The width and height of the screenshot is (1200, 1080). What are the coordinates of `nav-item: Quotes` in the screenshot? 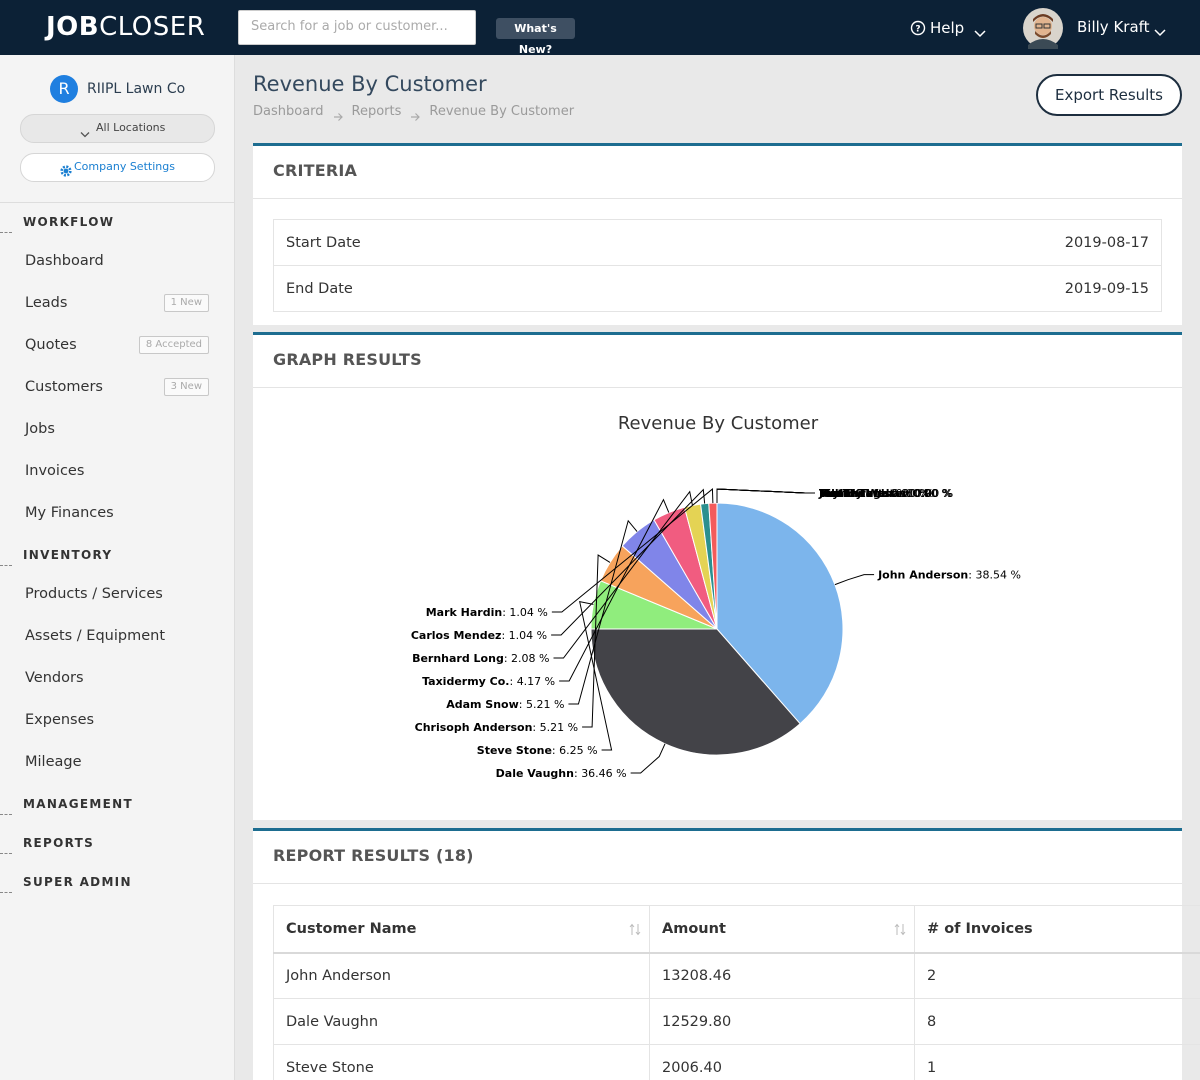 It's located at (51, 345).